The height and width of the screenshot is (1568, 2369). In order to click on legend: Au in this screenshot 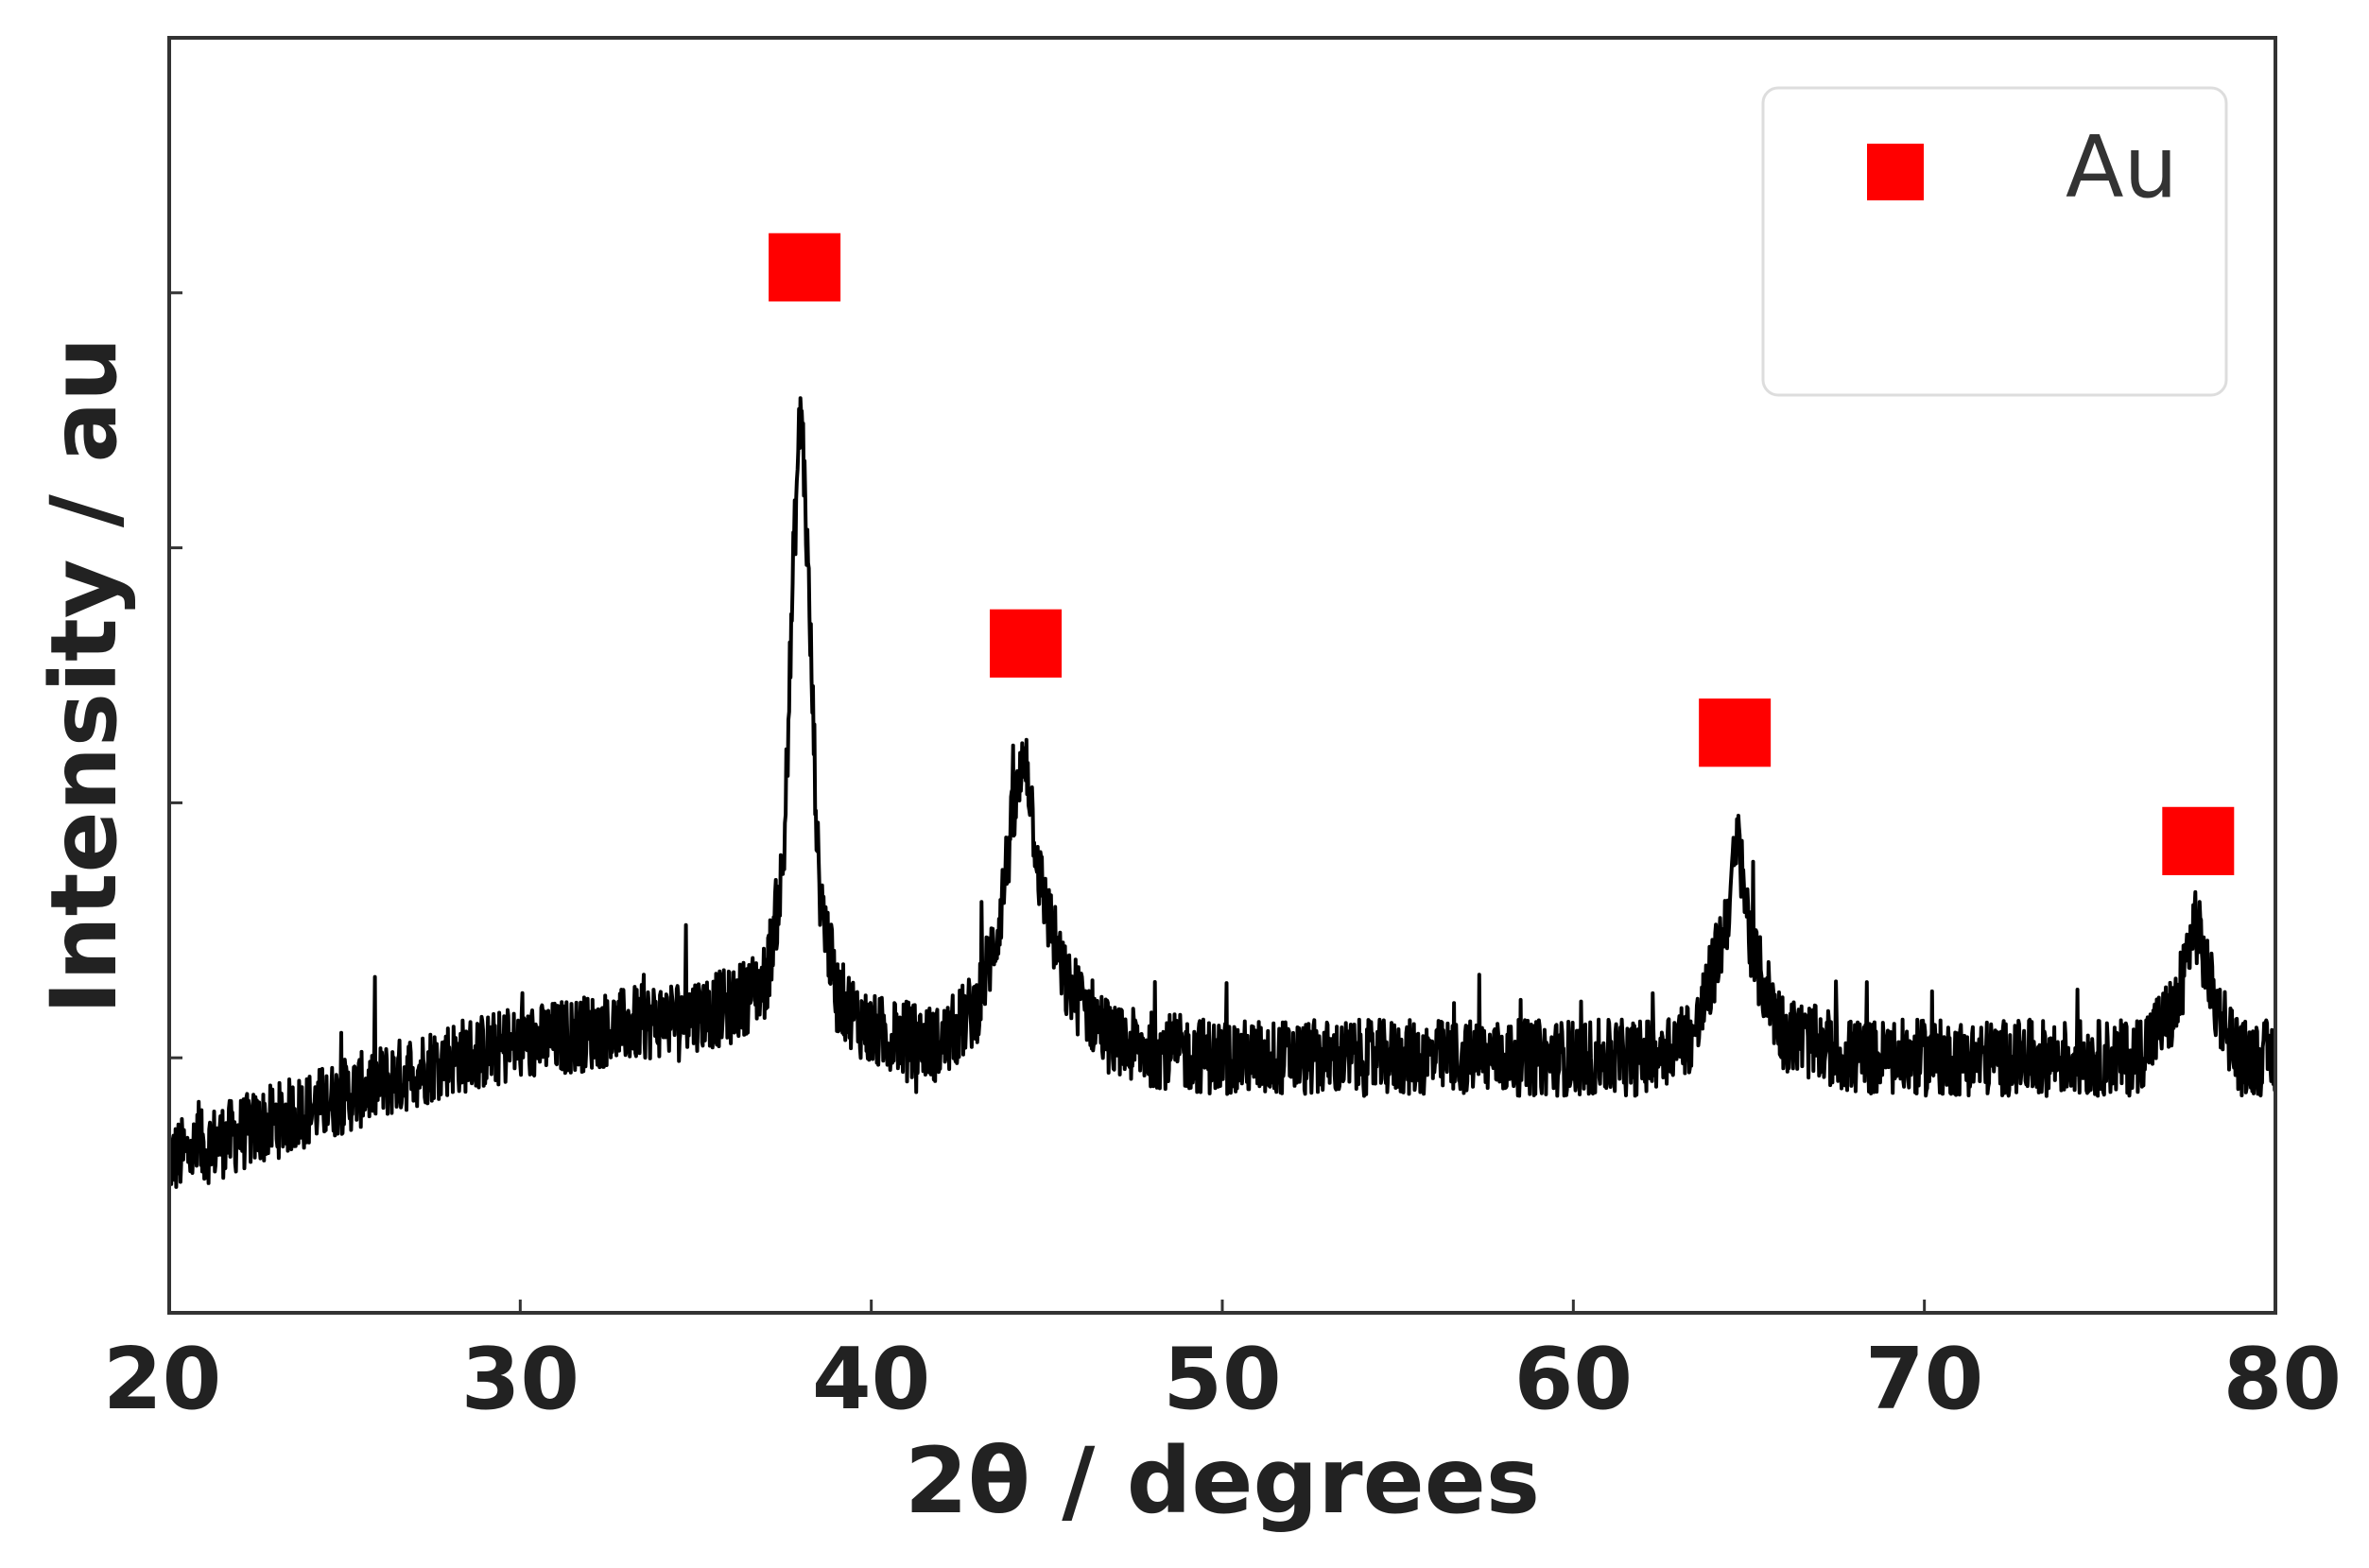, I will do `click(1994, 241)`.